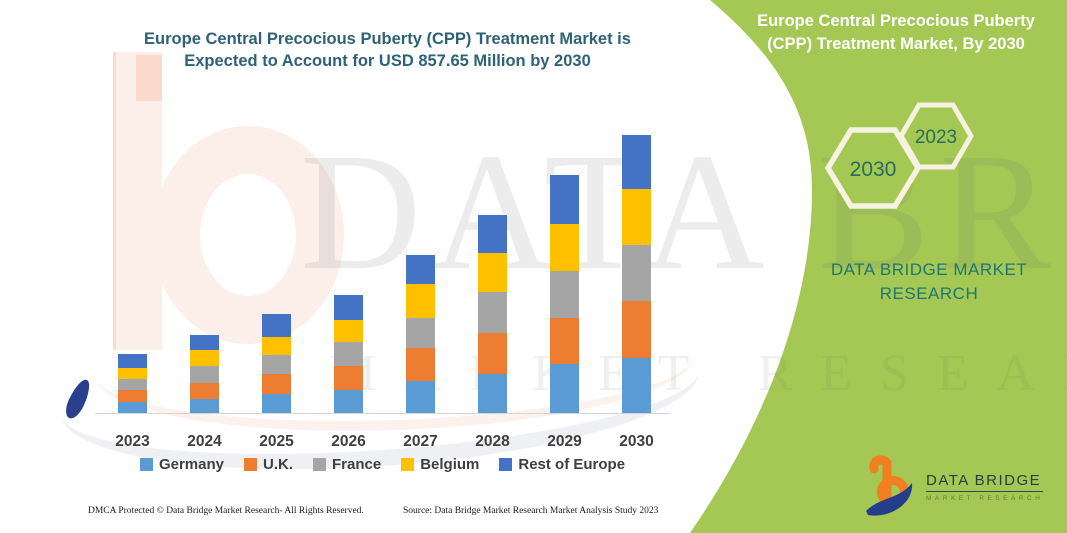  I want to click on legend-item-belgium: Belgium, so click(440, 464).